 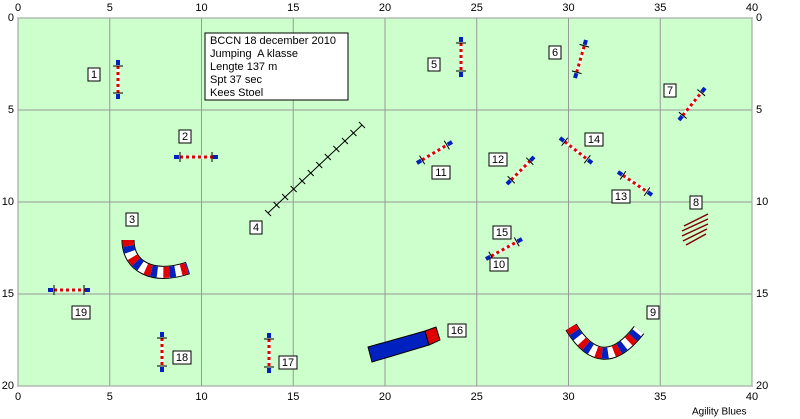 I want to click on x-tick-label: 10, so click(x=201, y=397).